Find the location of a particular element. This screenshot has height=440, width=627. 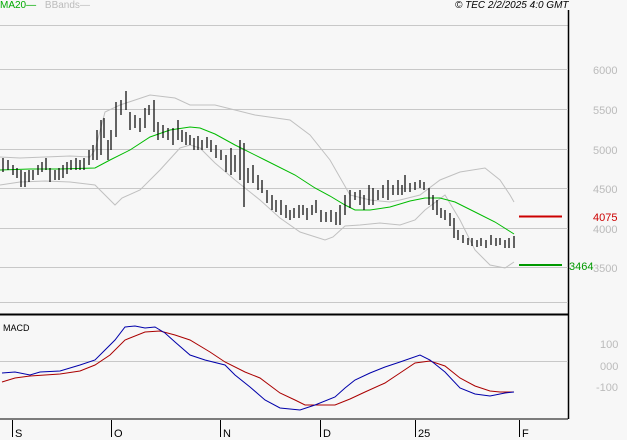

legend-bbands: BBands is located at coordinates (62, 5).